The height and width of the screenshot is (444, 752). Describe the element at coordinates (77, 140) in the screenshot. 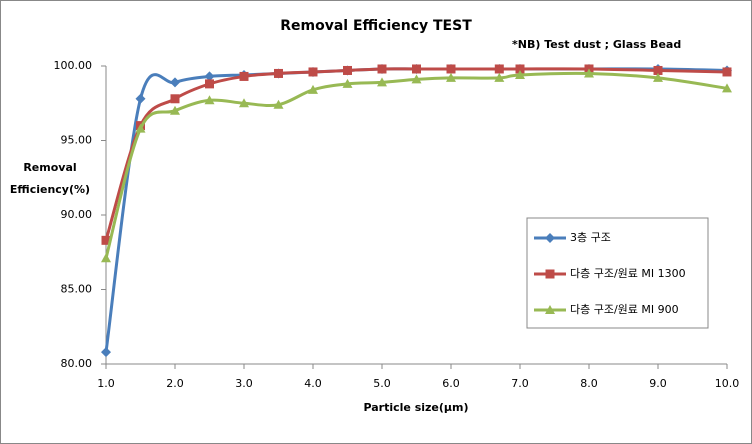

I see `y-tick-label: 95.00` at that location.